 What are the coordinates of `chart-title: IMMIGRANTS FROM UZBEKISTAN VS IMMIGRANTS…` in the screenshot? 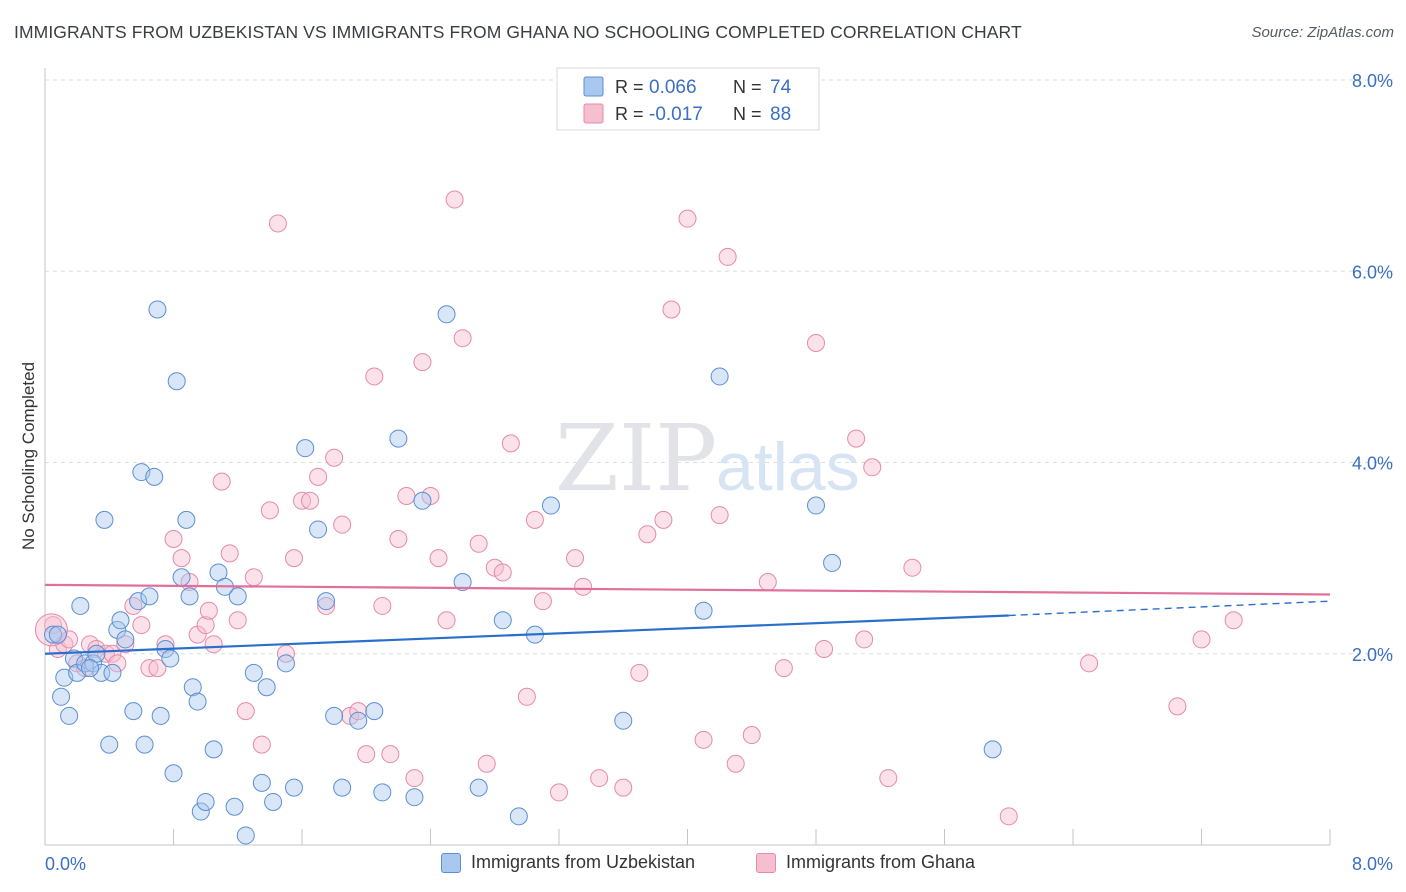 It's located at (518, 32).